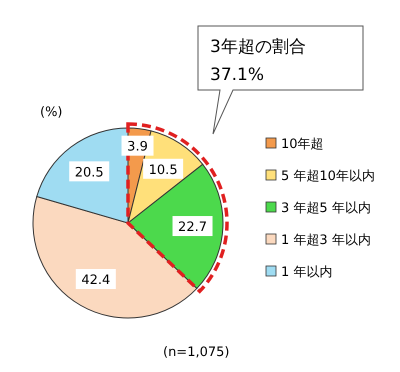  I want to click on legend-label: 10年超, so click(302, 144).